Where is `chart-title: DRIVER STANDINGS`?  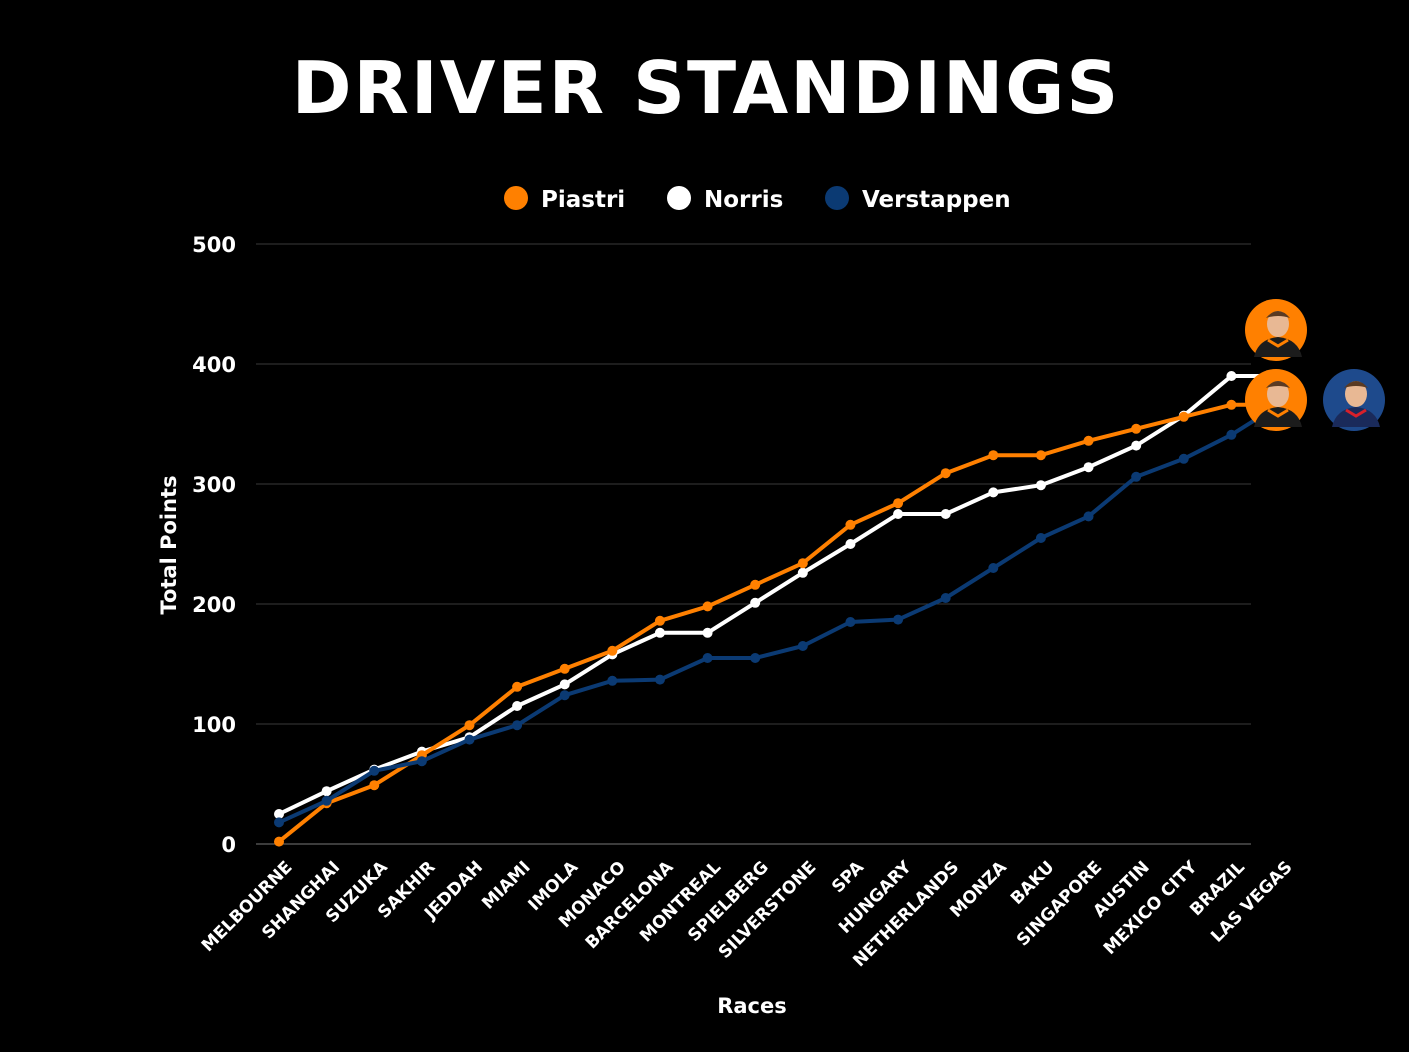
chart-title: DRIVER STANDINGS is located at coordinates (706, 88).